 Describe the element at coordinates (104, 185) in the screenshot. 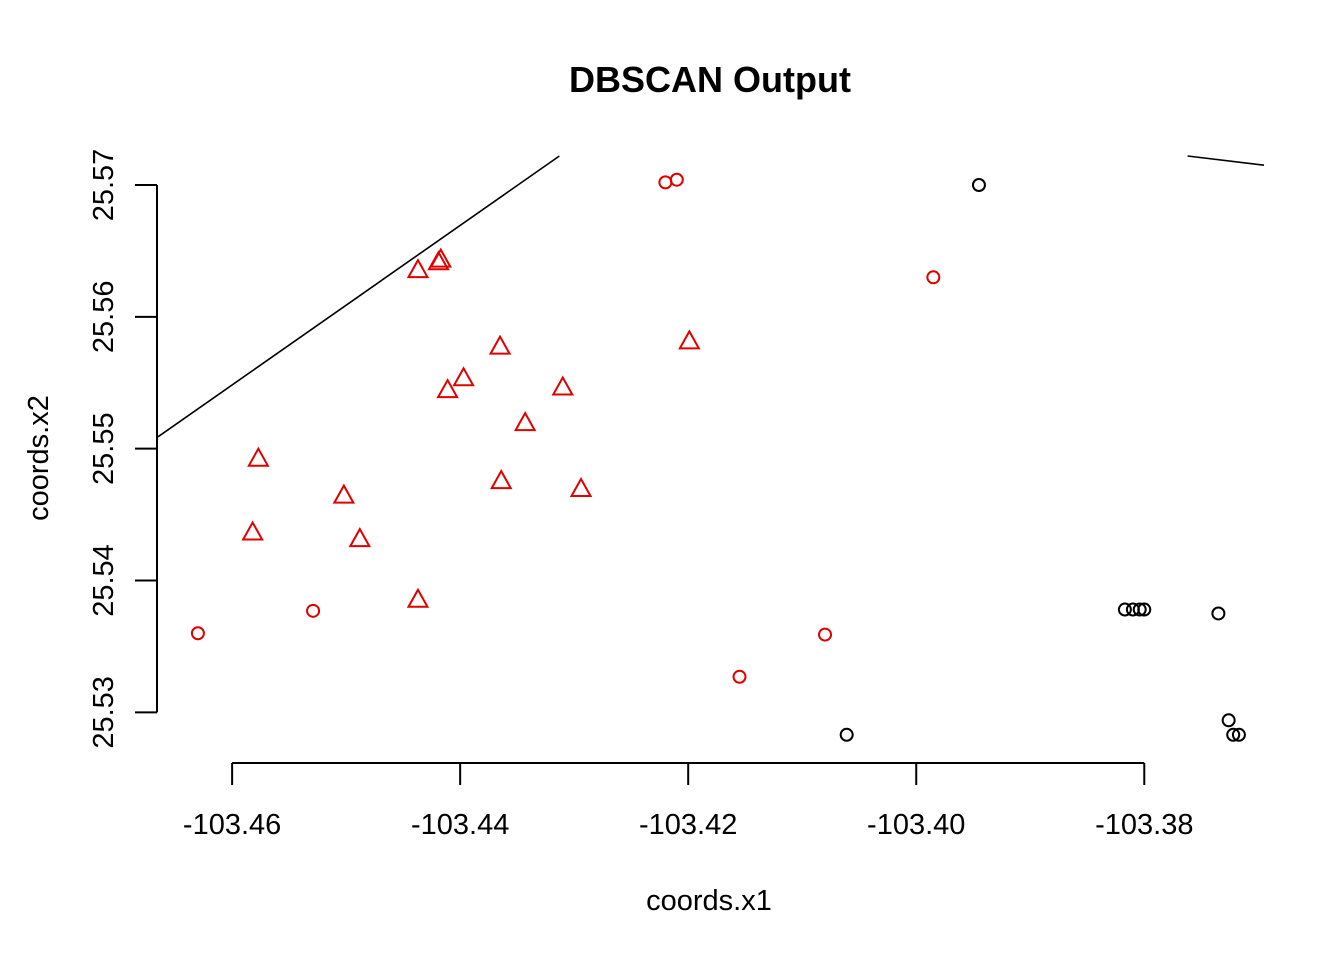

I see `y-tick-label: 25.57` at that location.